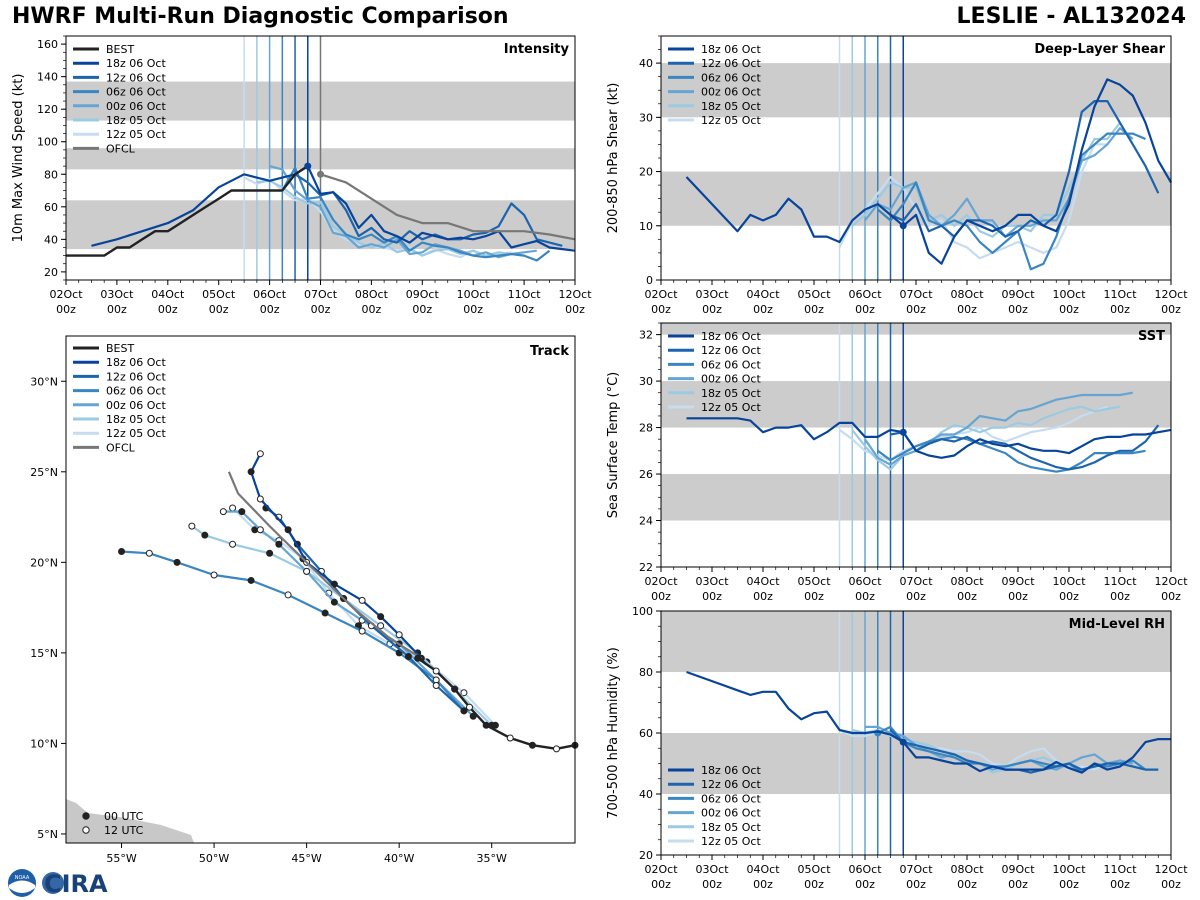 The width and height of the screenshot is (1200, 900). Describe the element at coordinates (916, 641) in the screenshot. I see `climatology-band` at that location.